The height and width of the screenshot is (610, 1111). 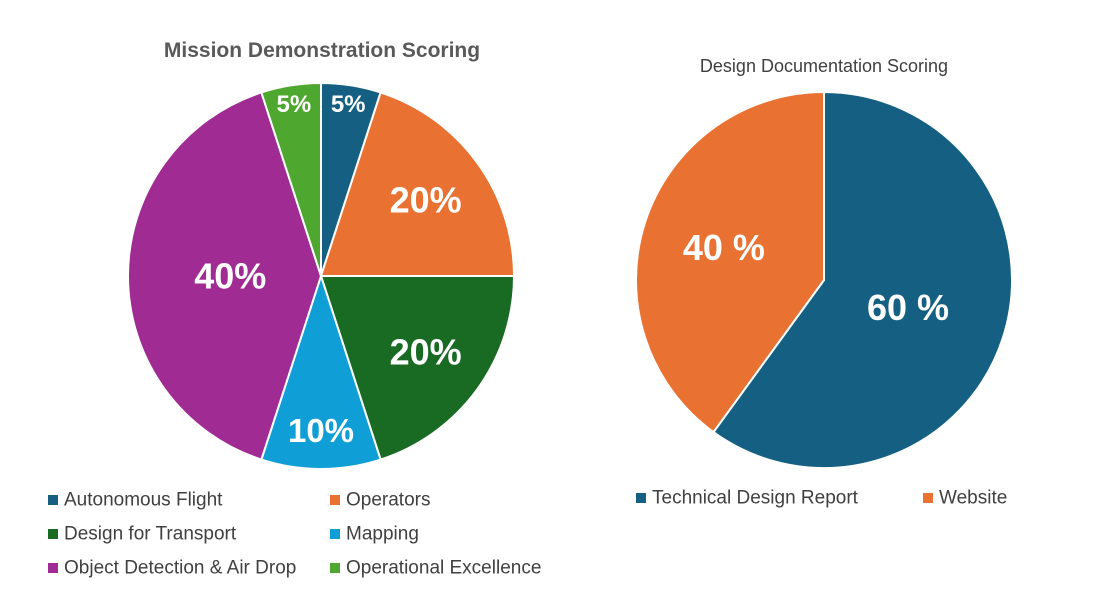 I want to click on chart-1-legend-item-operators: Operators, so click(x=380, y=500).